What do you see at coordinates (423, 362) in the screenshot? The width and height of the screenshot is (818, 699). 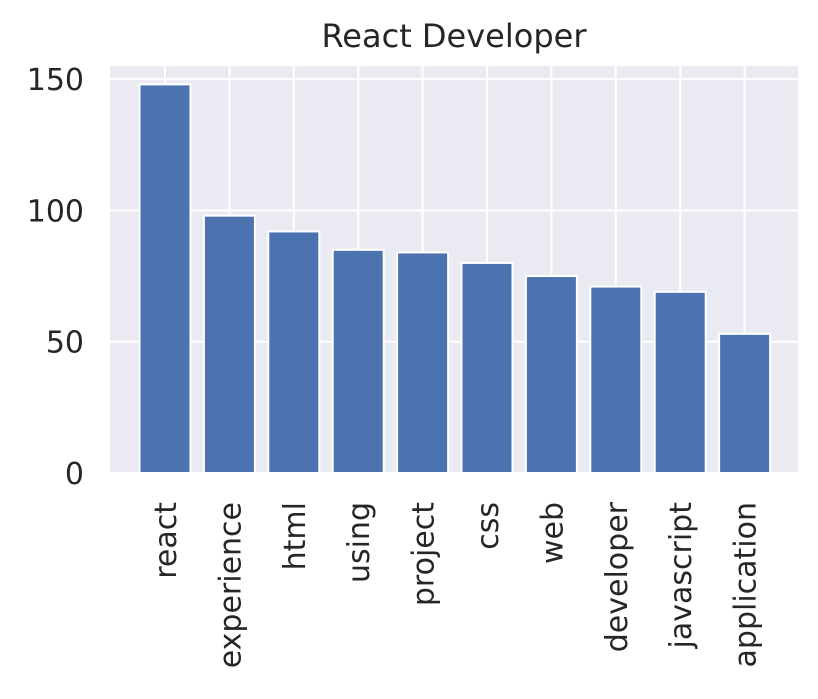 I see `bar-project` at bounding box center [423, 362].